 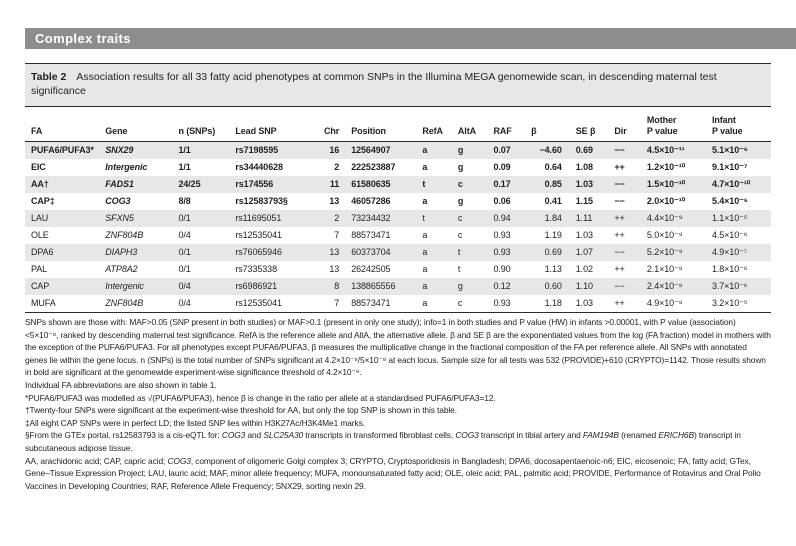 I want to click on column-header-sebeta: SE β, so click(x=595, y=124).